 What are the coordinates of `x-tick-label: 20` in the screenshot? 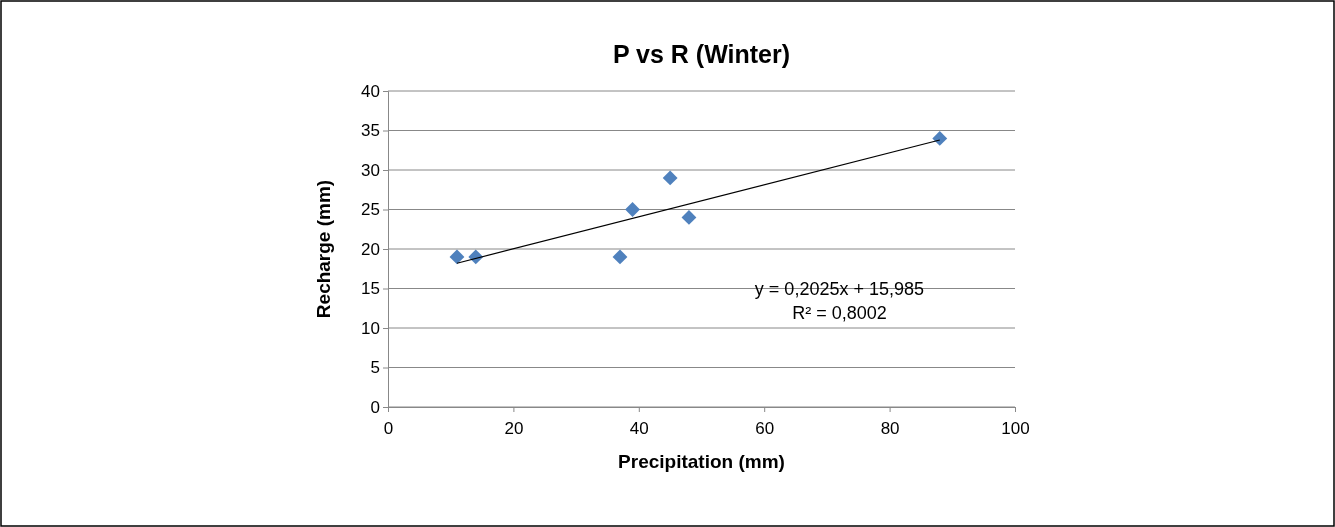 It's located at (514, 428).